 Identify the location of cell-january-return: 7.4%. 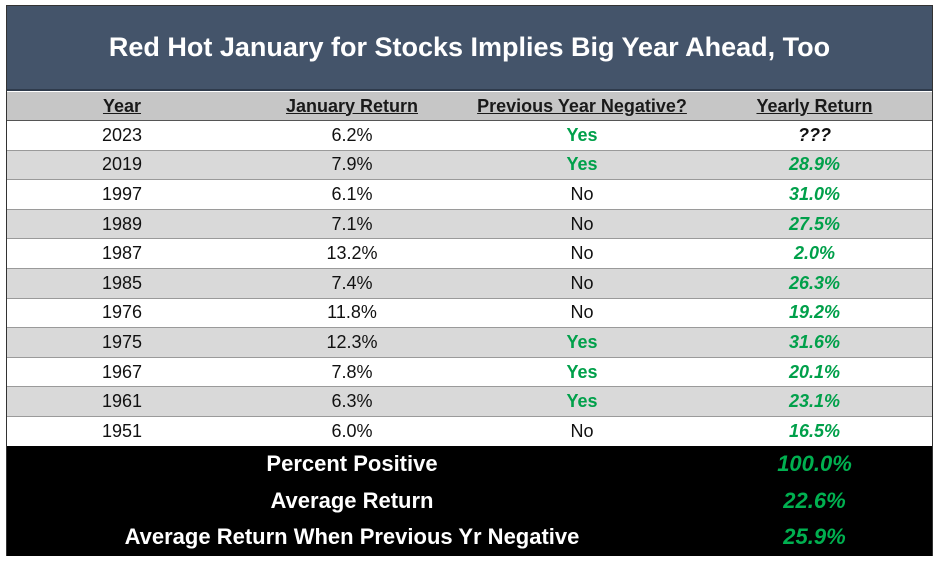
(352, 282).